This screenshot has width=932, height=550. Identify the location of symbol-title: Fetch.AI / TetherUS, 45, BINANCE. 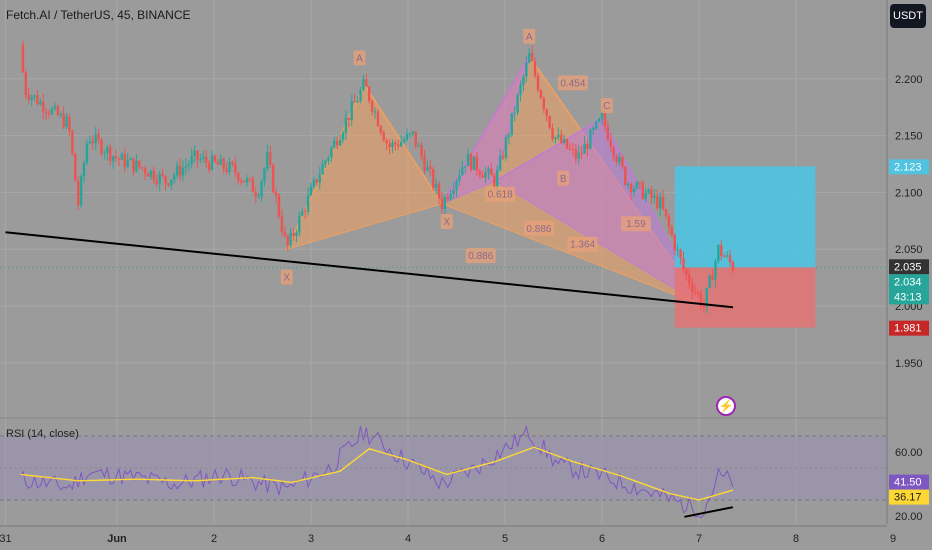
(98, 15).